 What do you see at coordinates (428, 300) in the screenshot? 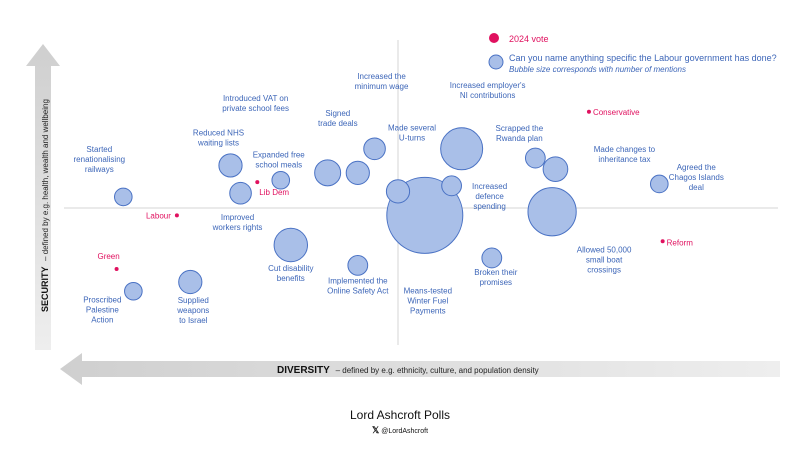
I see `bubble-label: Means-tested Winter Fuel Payments` at bounding box center [428, 300].